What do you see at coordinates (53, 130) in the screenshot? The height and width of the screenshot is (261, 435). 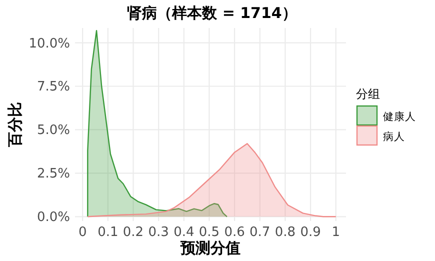 I see `y-tick-label: 5.0%` at bounding box center [53, 130].